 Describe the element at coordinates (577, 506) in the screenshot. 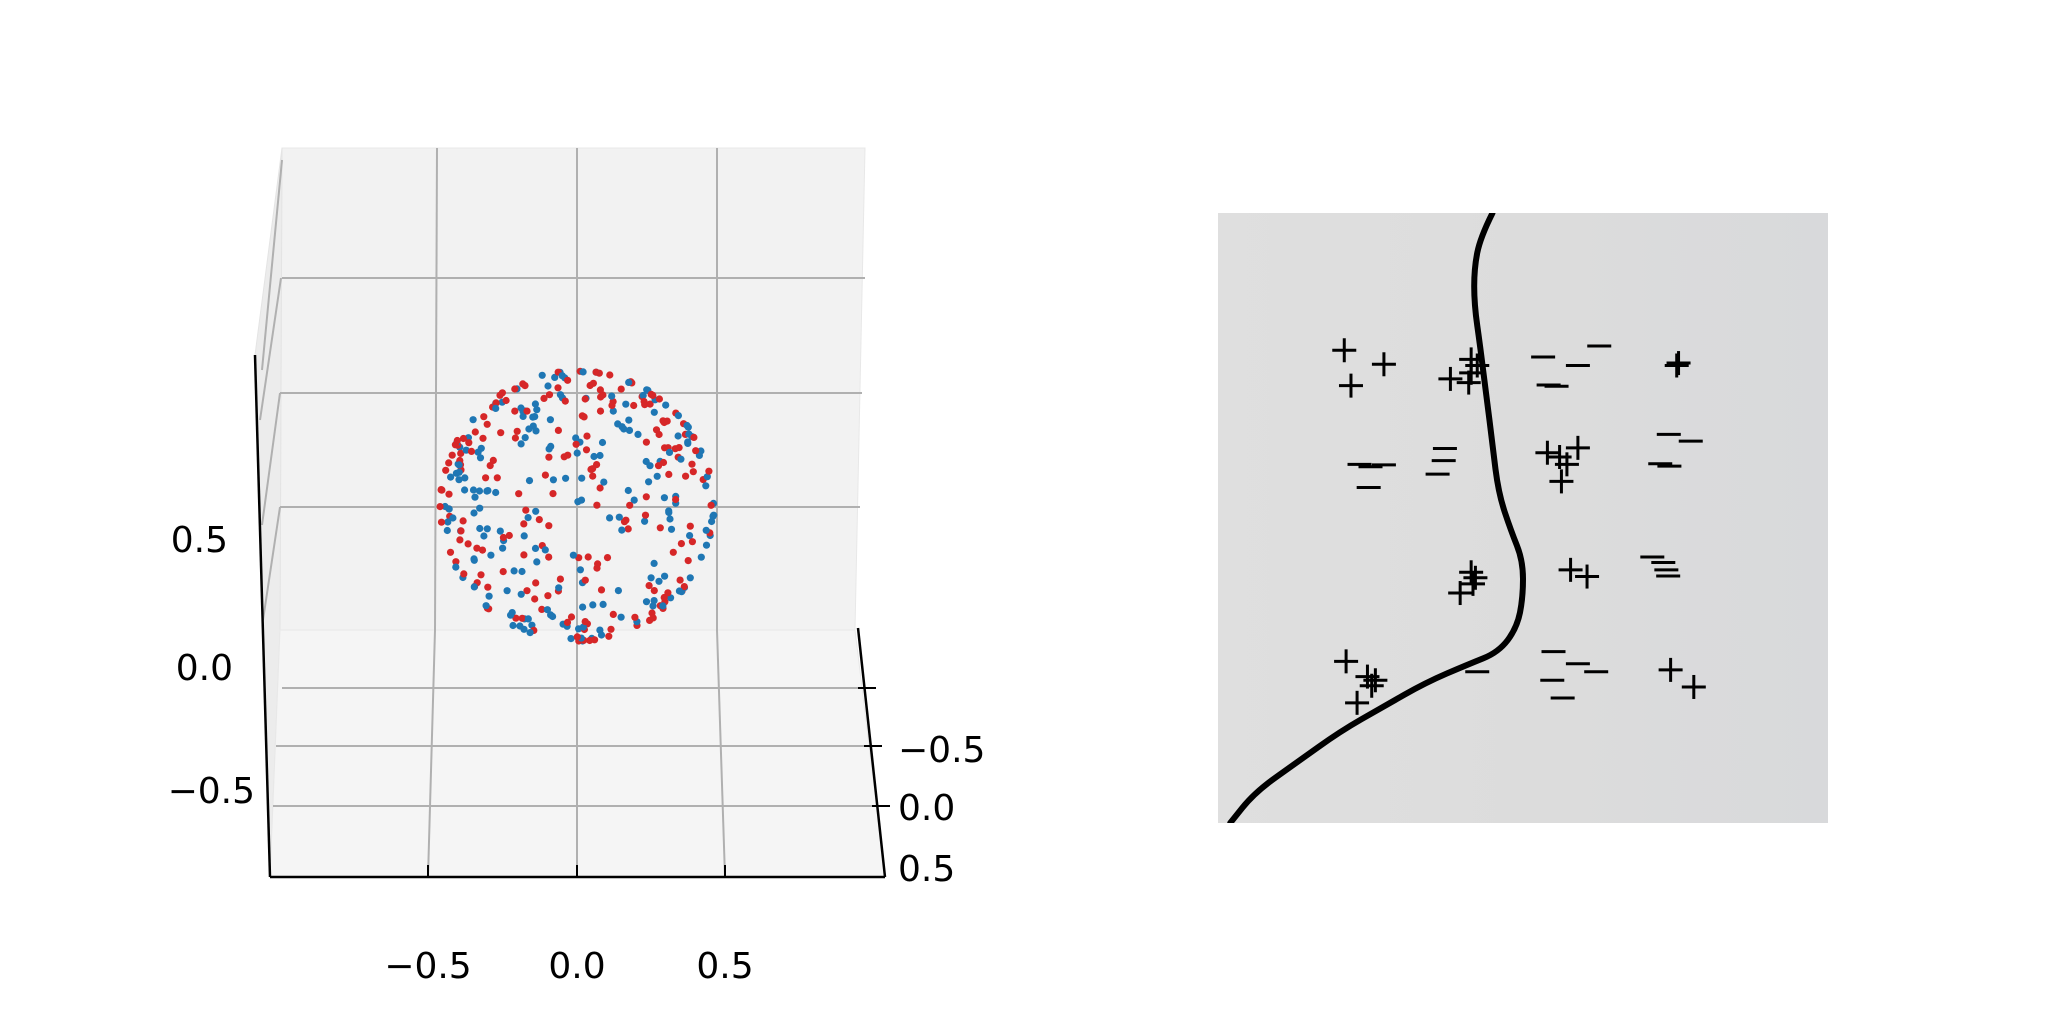

I see `sphere-points` at that location.